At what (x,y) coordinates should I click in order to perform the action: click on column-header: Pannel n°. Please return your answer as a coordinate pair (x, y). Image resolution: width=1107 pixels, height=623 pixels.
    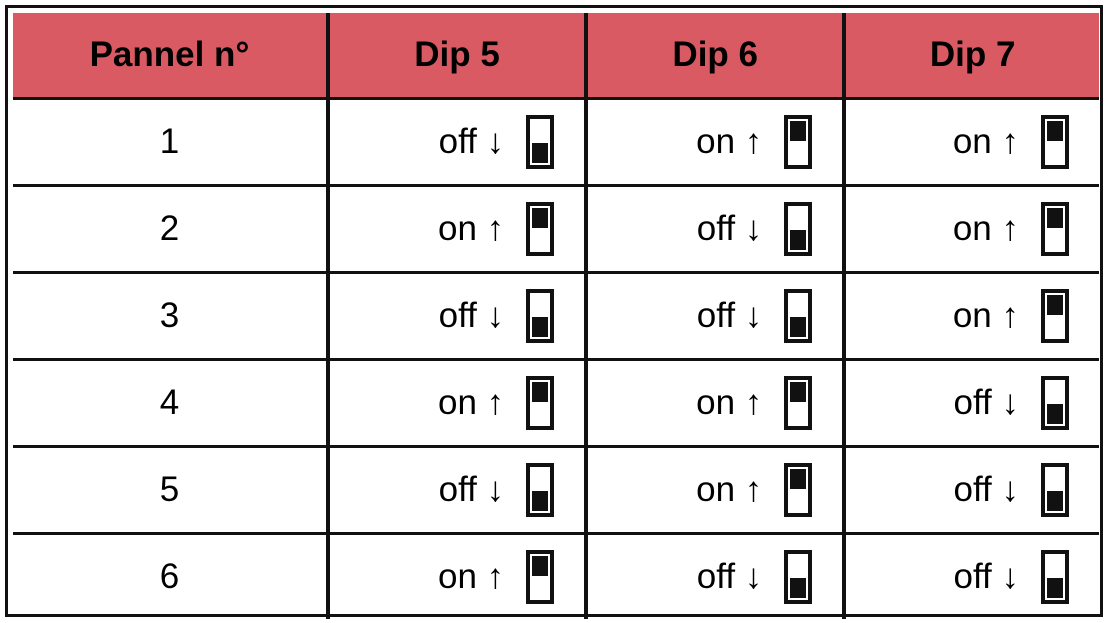
    Looking at the image, I should click on (171, 56).